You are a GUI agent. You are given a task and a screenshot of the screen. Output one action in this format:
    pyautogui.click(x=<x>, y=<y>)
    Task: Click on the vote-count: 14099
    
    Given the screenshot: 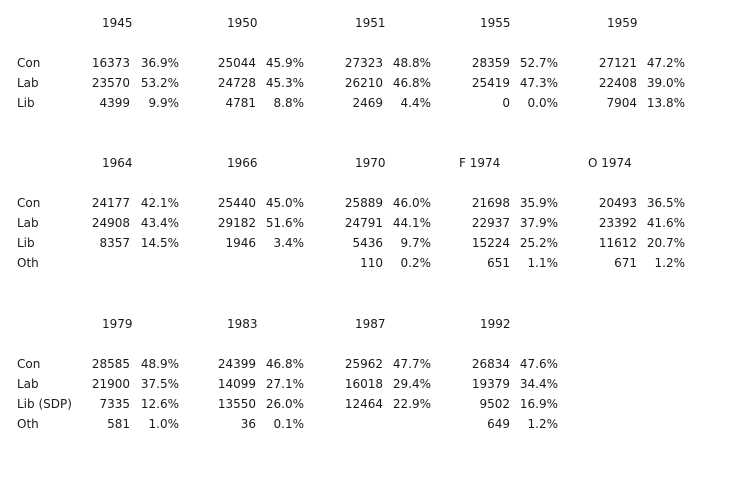 What is the action you would take?
    pyautogui.click(x=236, y=384)
    